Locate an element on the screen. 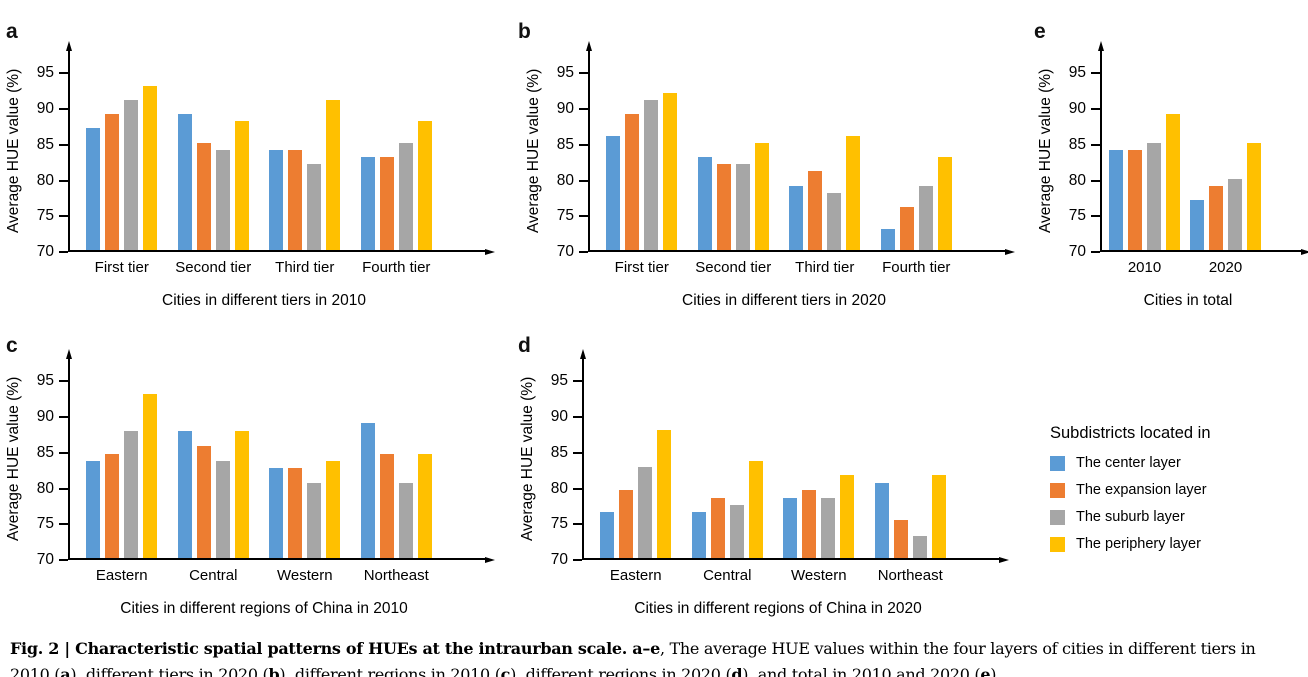 This screenshot has height=677, width=1308. category-label: Central is located at coordinates (213, 575).